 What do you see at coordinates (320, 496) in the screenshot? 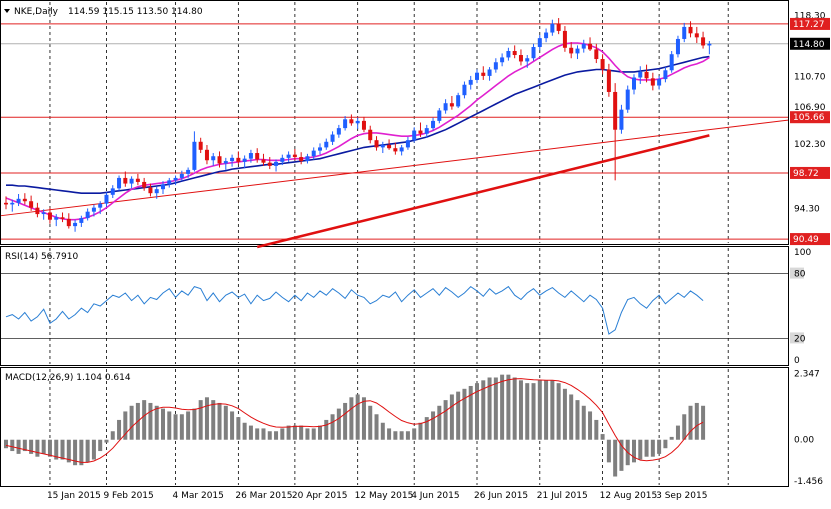
I see `date-axis-label: 20 Apr 2015` at bounding box center [320, 496].